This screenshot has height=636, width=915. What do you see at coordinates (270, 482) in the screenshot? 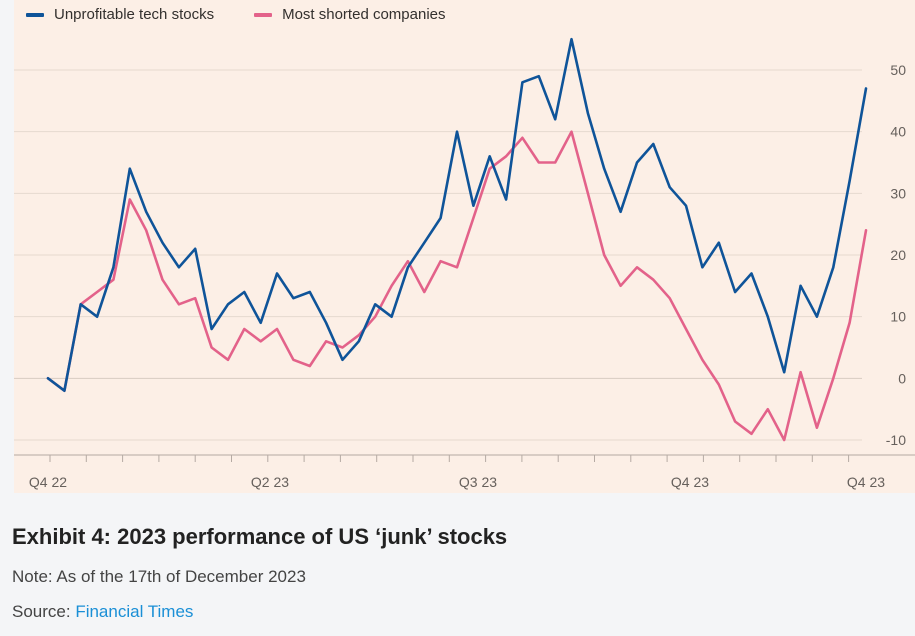
I see `x-tick-label: Q2 23` at bounding box center [270, 482].